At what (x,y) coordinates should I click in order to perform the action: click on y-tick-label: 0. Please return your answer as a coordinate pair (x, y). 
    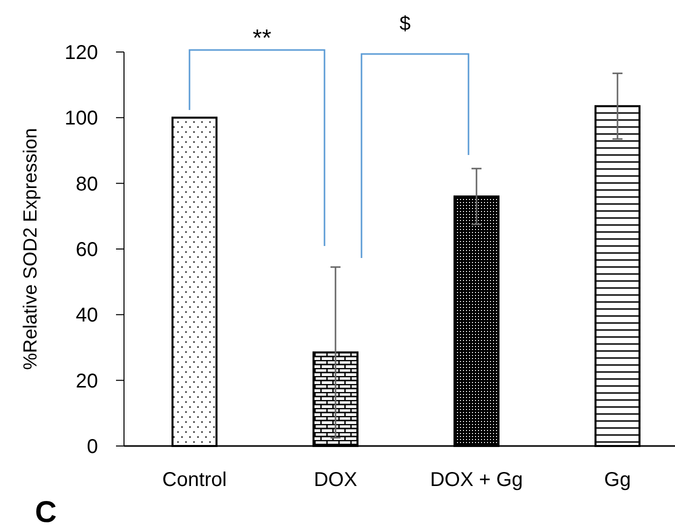
    Looking at the image, I should click on (92, 447).